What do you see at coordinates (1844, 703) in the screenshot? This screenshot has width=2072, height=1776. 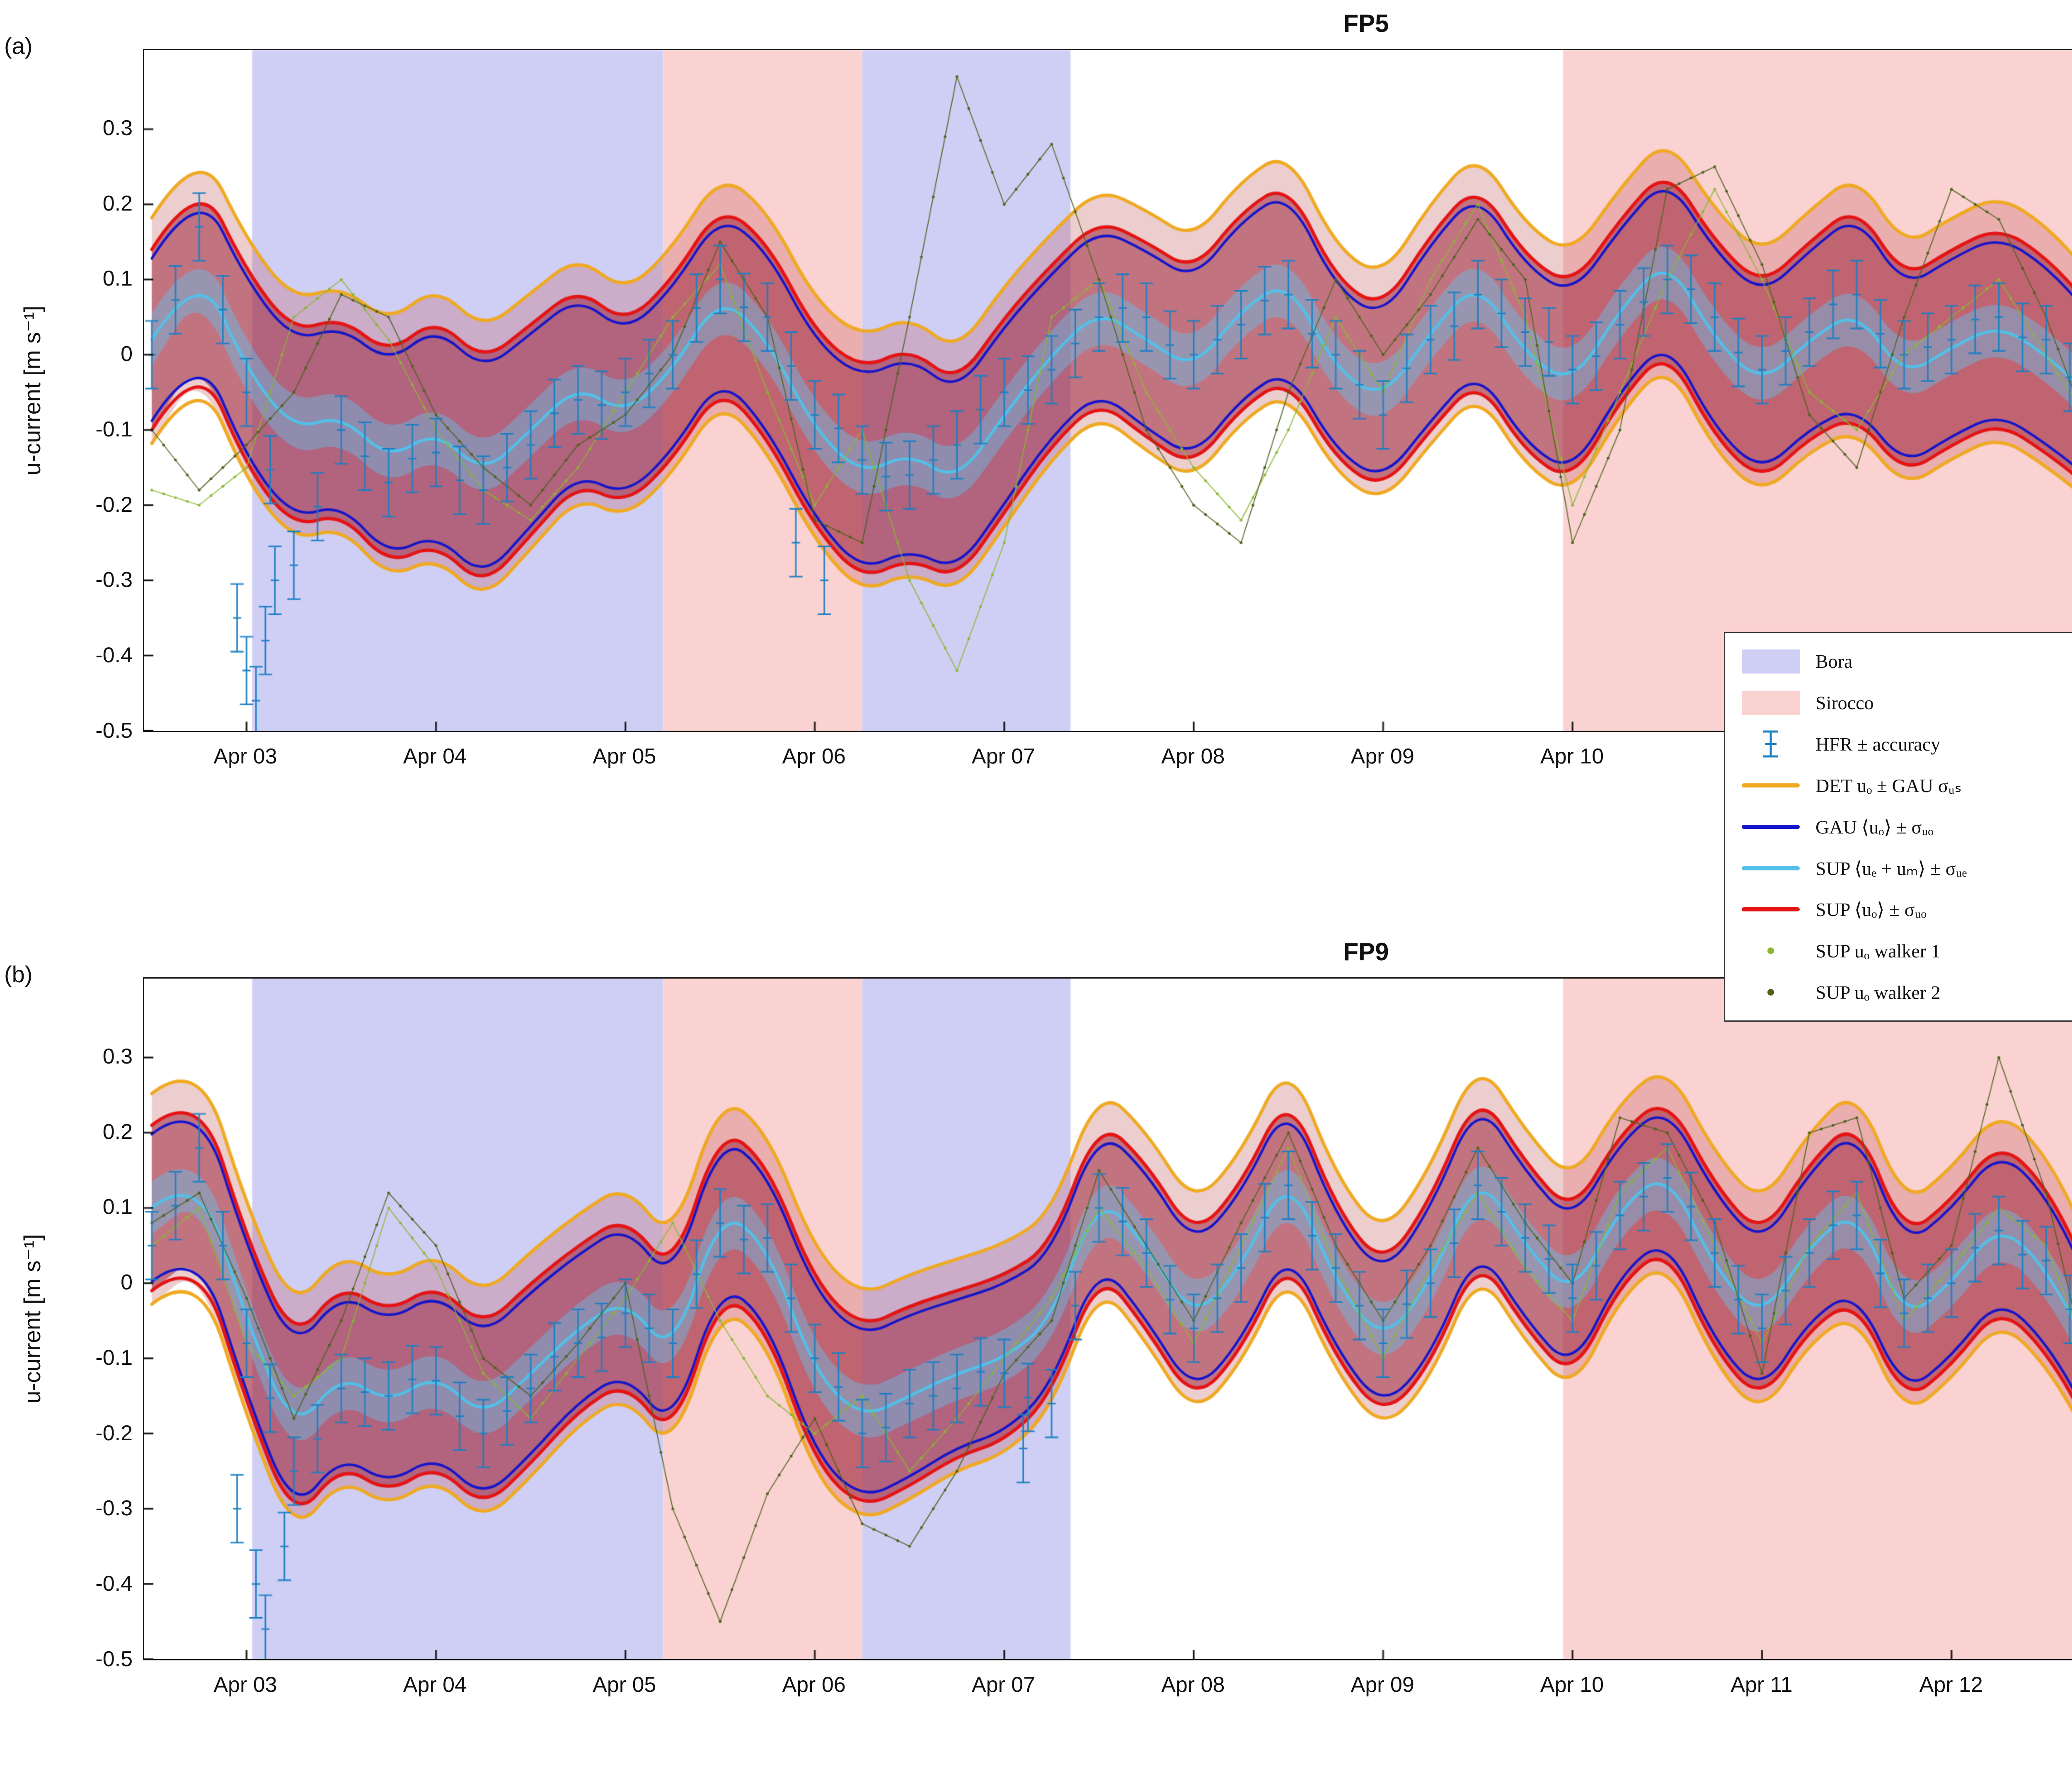 I see `legend-label-sirocco: Sirocco` at bounding box center [1844, 703].